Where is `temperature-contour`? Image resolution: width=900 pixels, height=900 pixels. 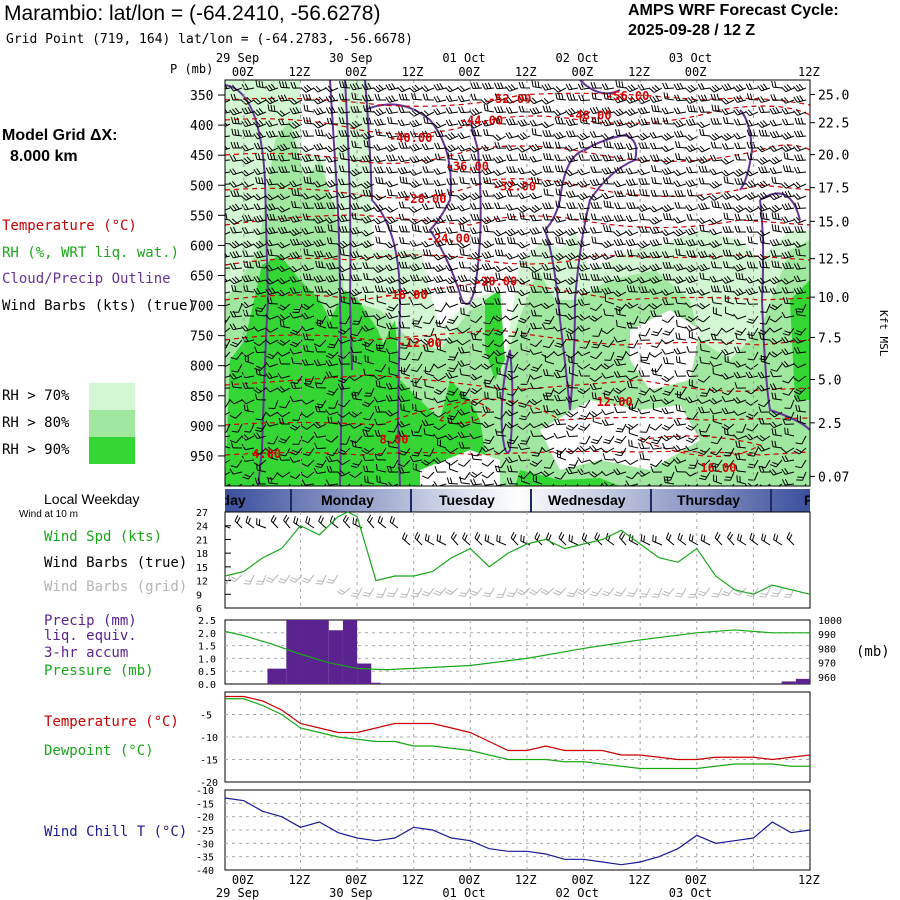
temperature-contour is located at coordinates (517, 412).